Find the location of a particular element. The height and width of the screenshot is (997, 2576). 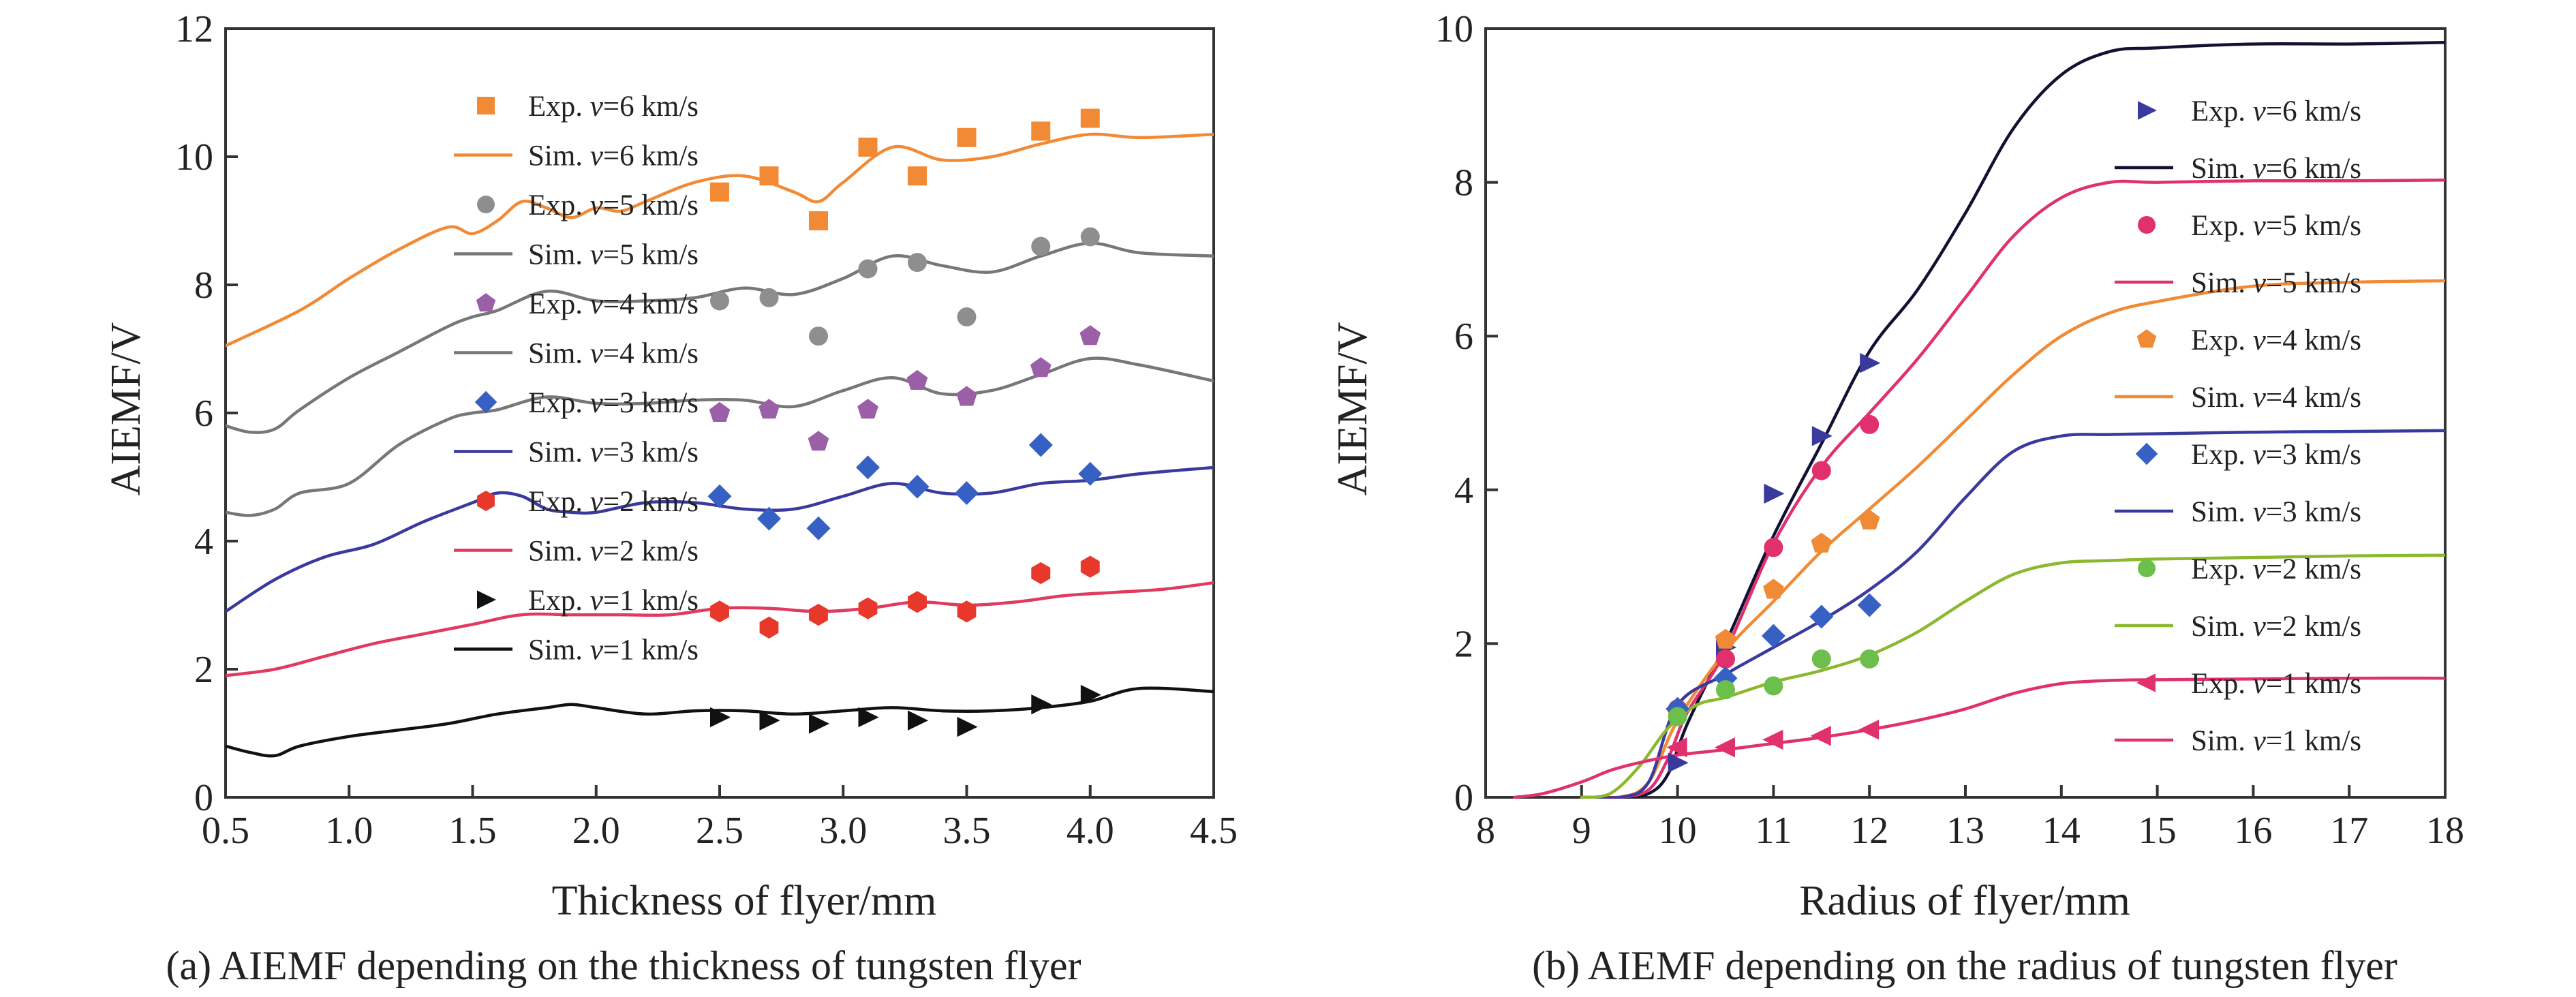

x-tick-label-a: 4.0 is located at coordinates (1090, 831).